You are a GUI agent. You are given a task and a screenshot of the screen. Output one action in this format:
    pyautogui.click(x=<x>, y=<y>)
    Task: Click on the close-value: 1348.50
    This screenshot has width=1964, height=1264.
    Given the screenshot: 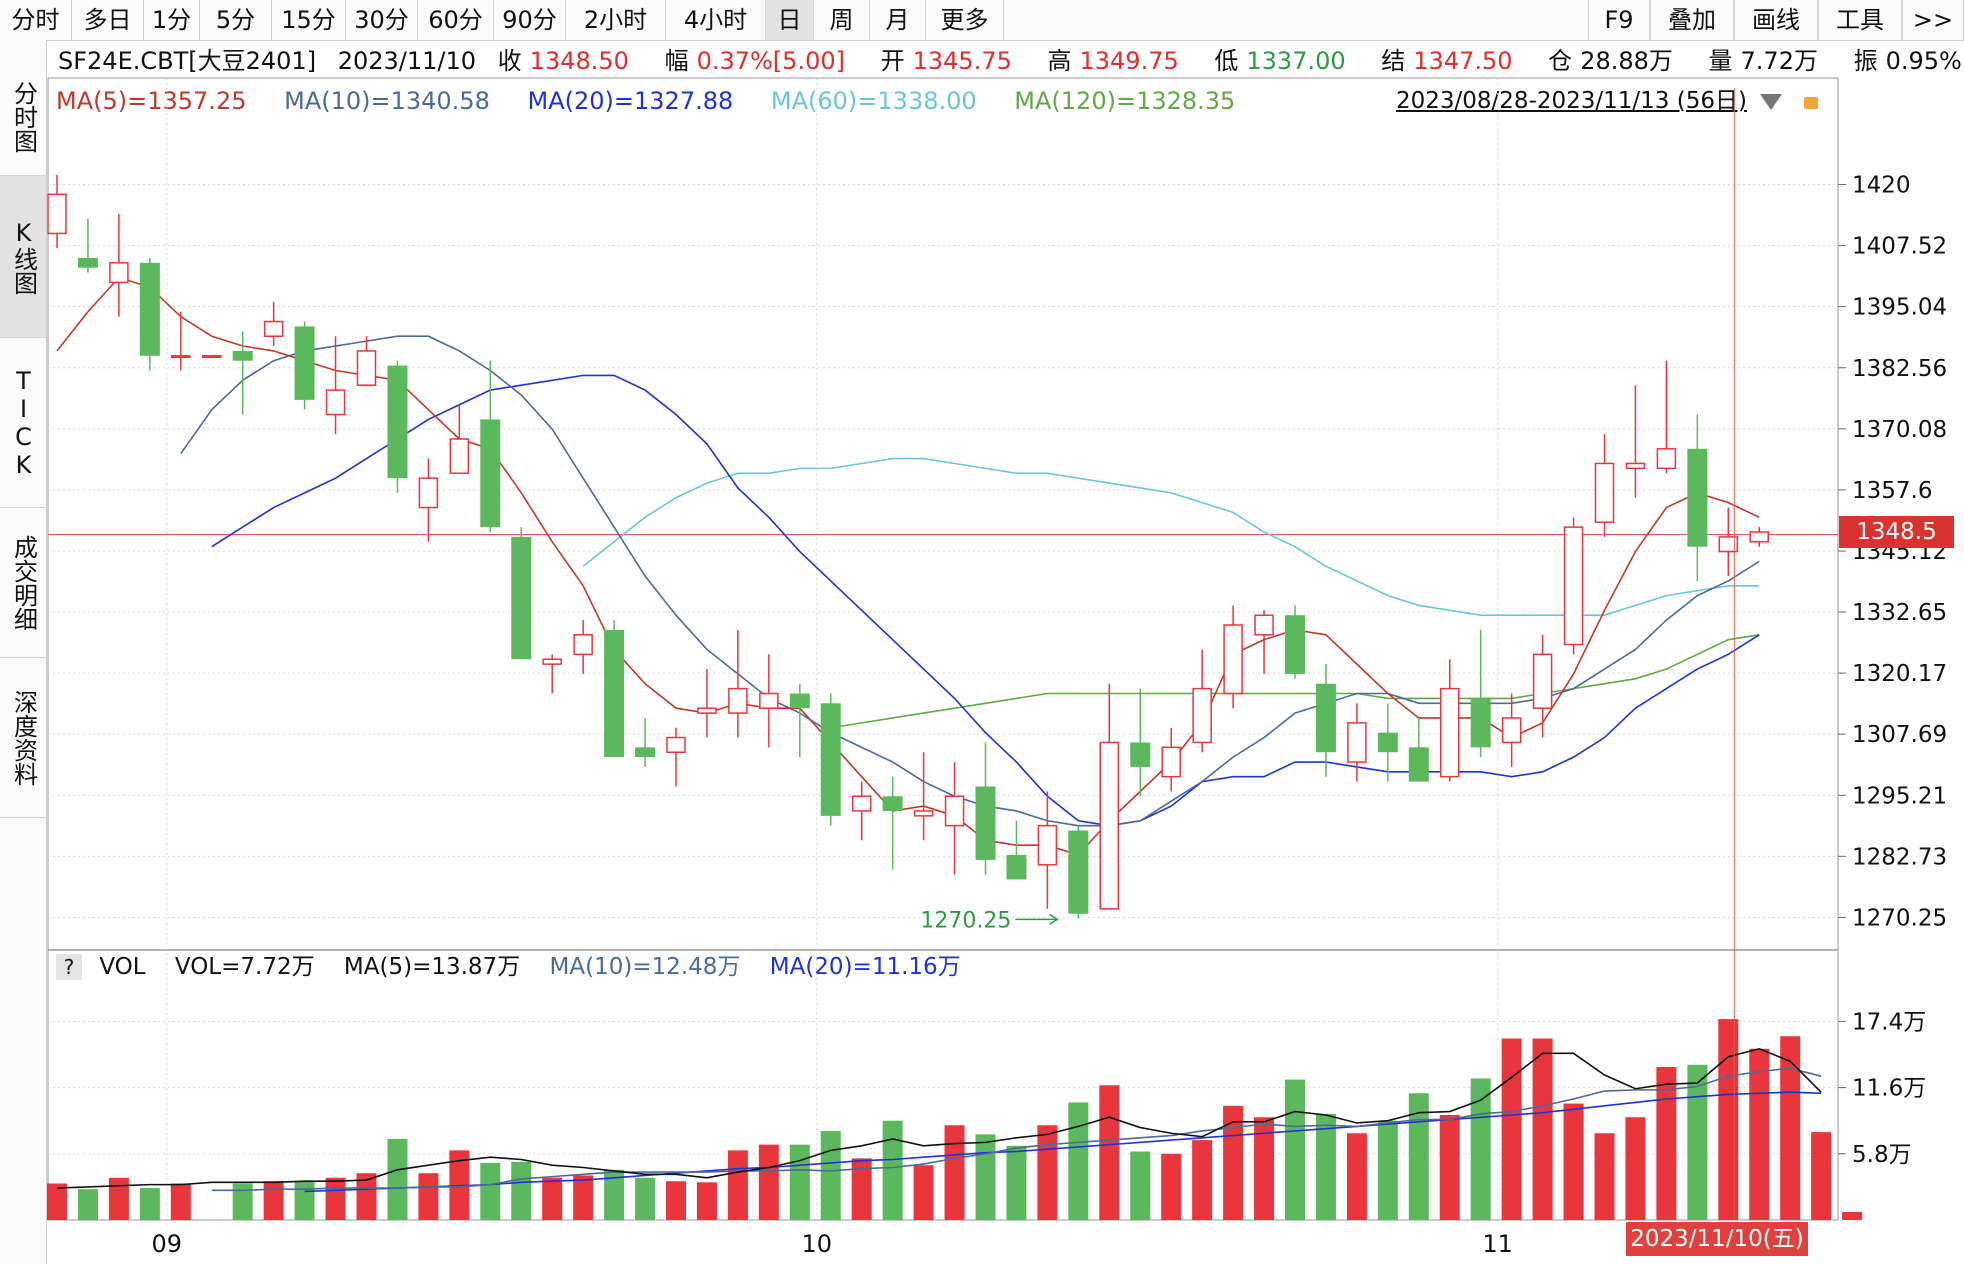 What is the action you would take?
    pyautogui.click(x=579, y=61)
    